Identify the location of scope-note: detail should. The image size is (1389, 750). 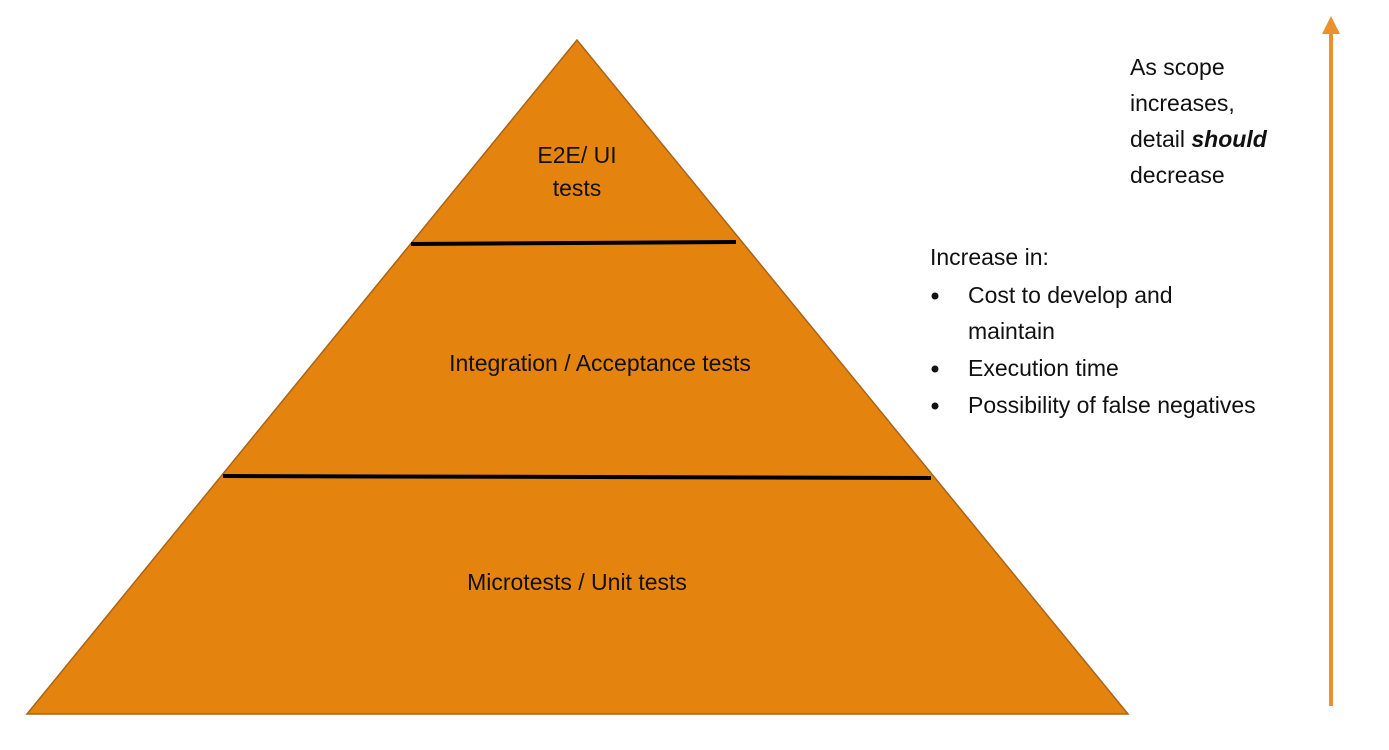
(1199, 139).